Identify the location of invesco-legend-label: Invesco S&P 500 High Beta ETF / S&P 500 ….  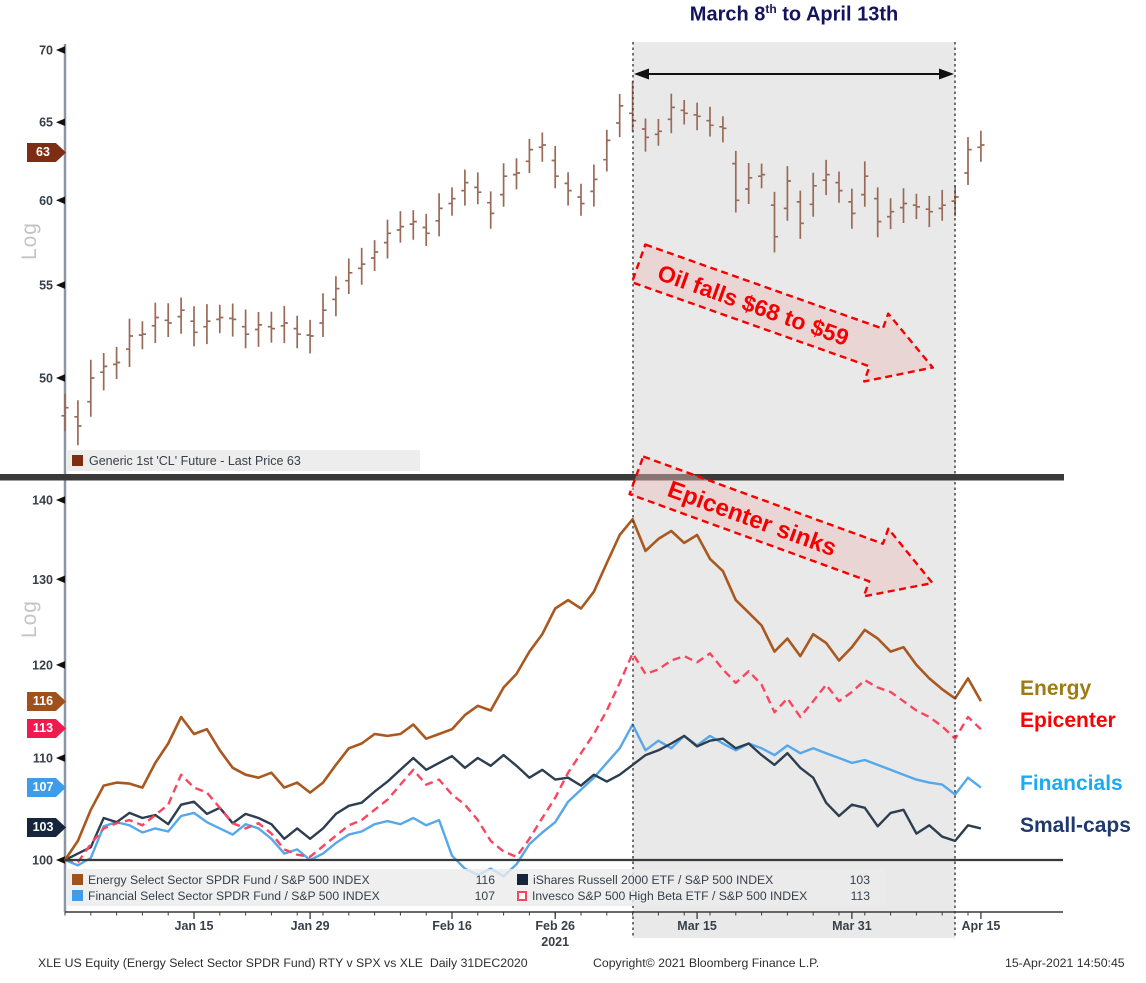
(670, 895).